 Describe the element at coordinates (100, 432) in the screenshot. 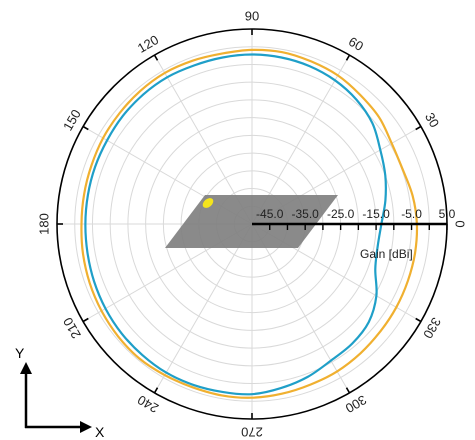

I see `x-axis-label: X` at that location.